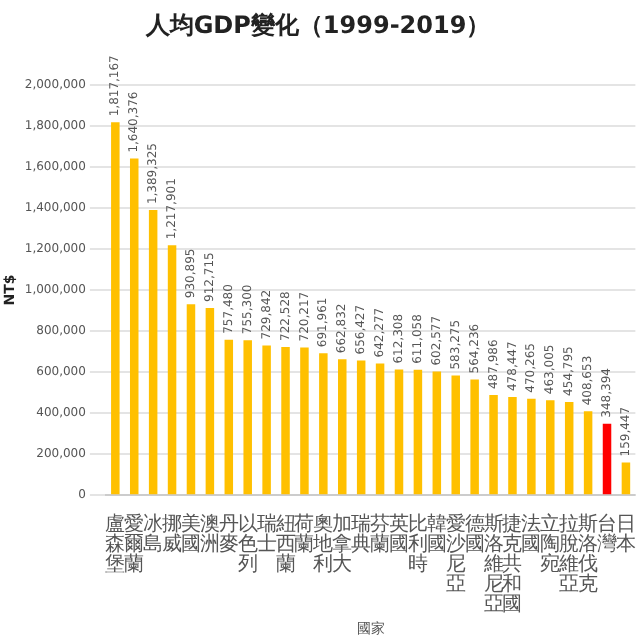  What do you see at coordinates (531, 534) in the screenshot?
I see `x-tick-label: 法國` at bounding box center [531, 534].